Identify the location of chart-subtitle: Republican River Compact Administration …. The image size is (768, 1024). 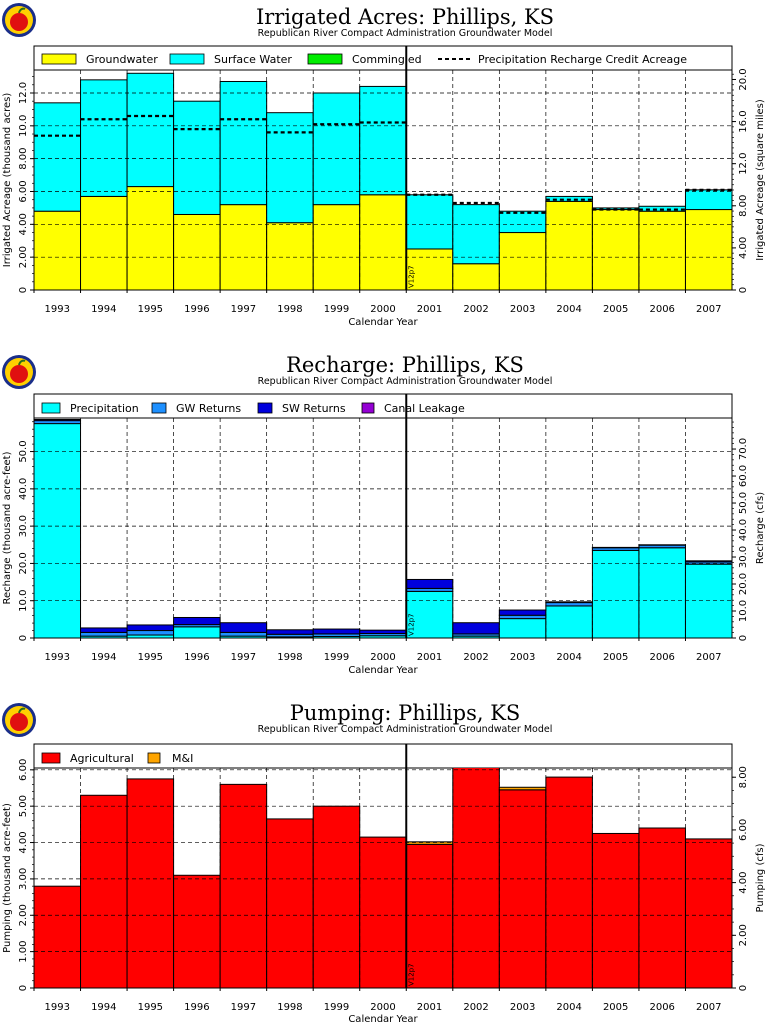
(405, 729).